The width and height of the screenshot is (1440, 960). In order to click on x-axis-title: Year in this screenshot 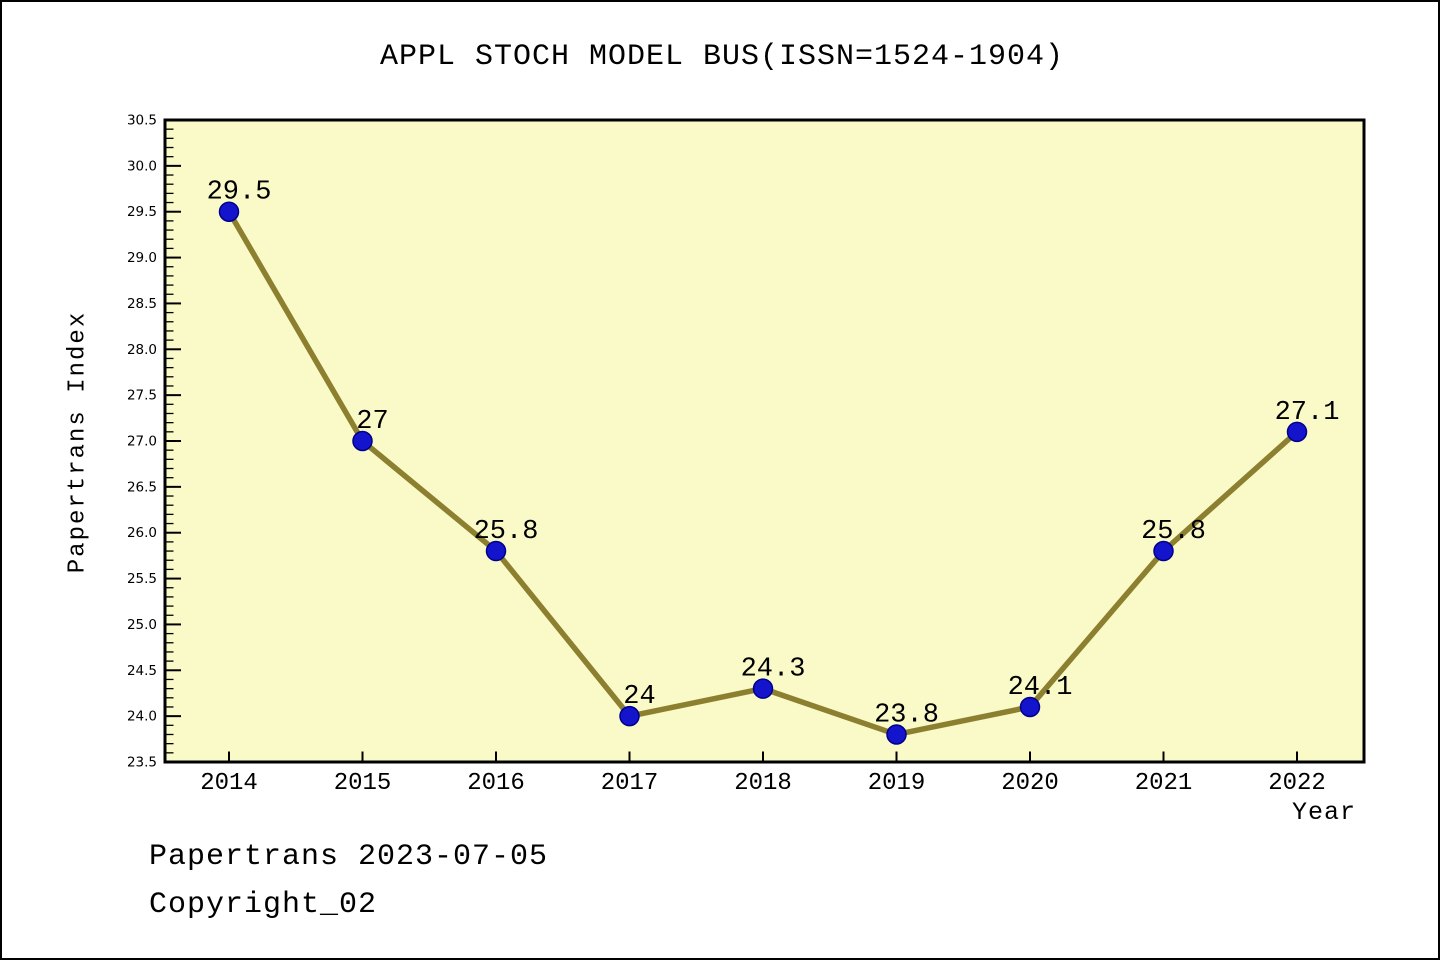, I will do `click(1323, 812)`.